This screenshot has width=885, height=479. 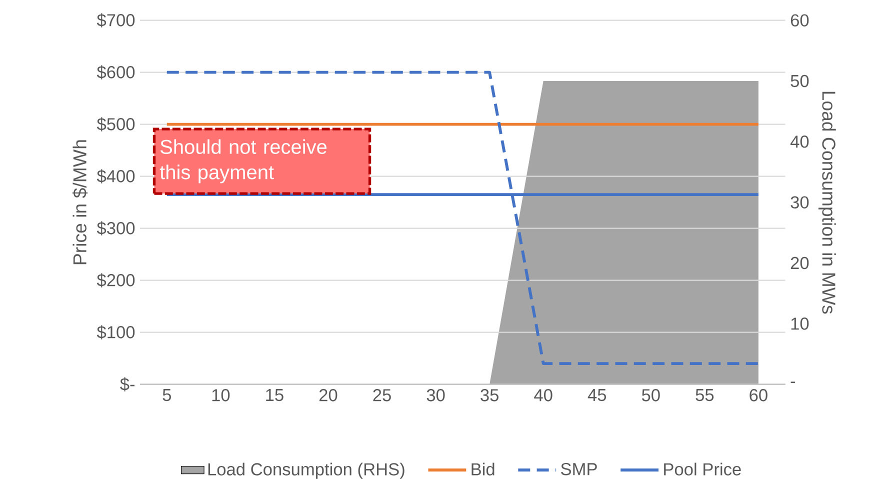 I want to click on y-tick-label: $100, so click(x=115, y=332).